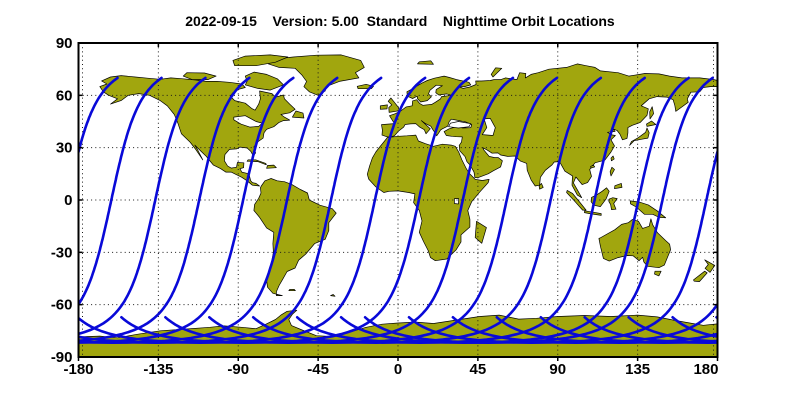 This screenshot has width=800, height=400. Describe the element at coordinates (316, 75) in the screenshot. I see `land-greenland` at that location.